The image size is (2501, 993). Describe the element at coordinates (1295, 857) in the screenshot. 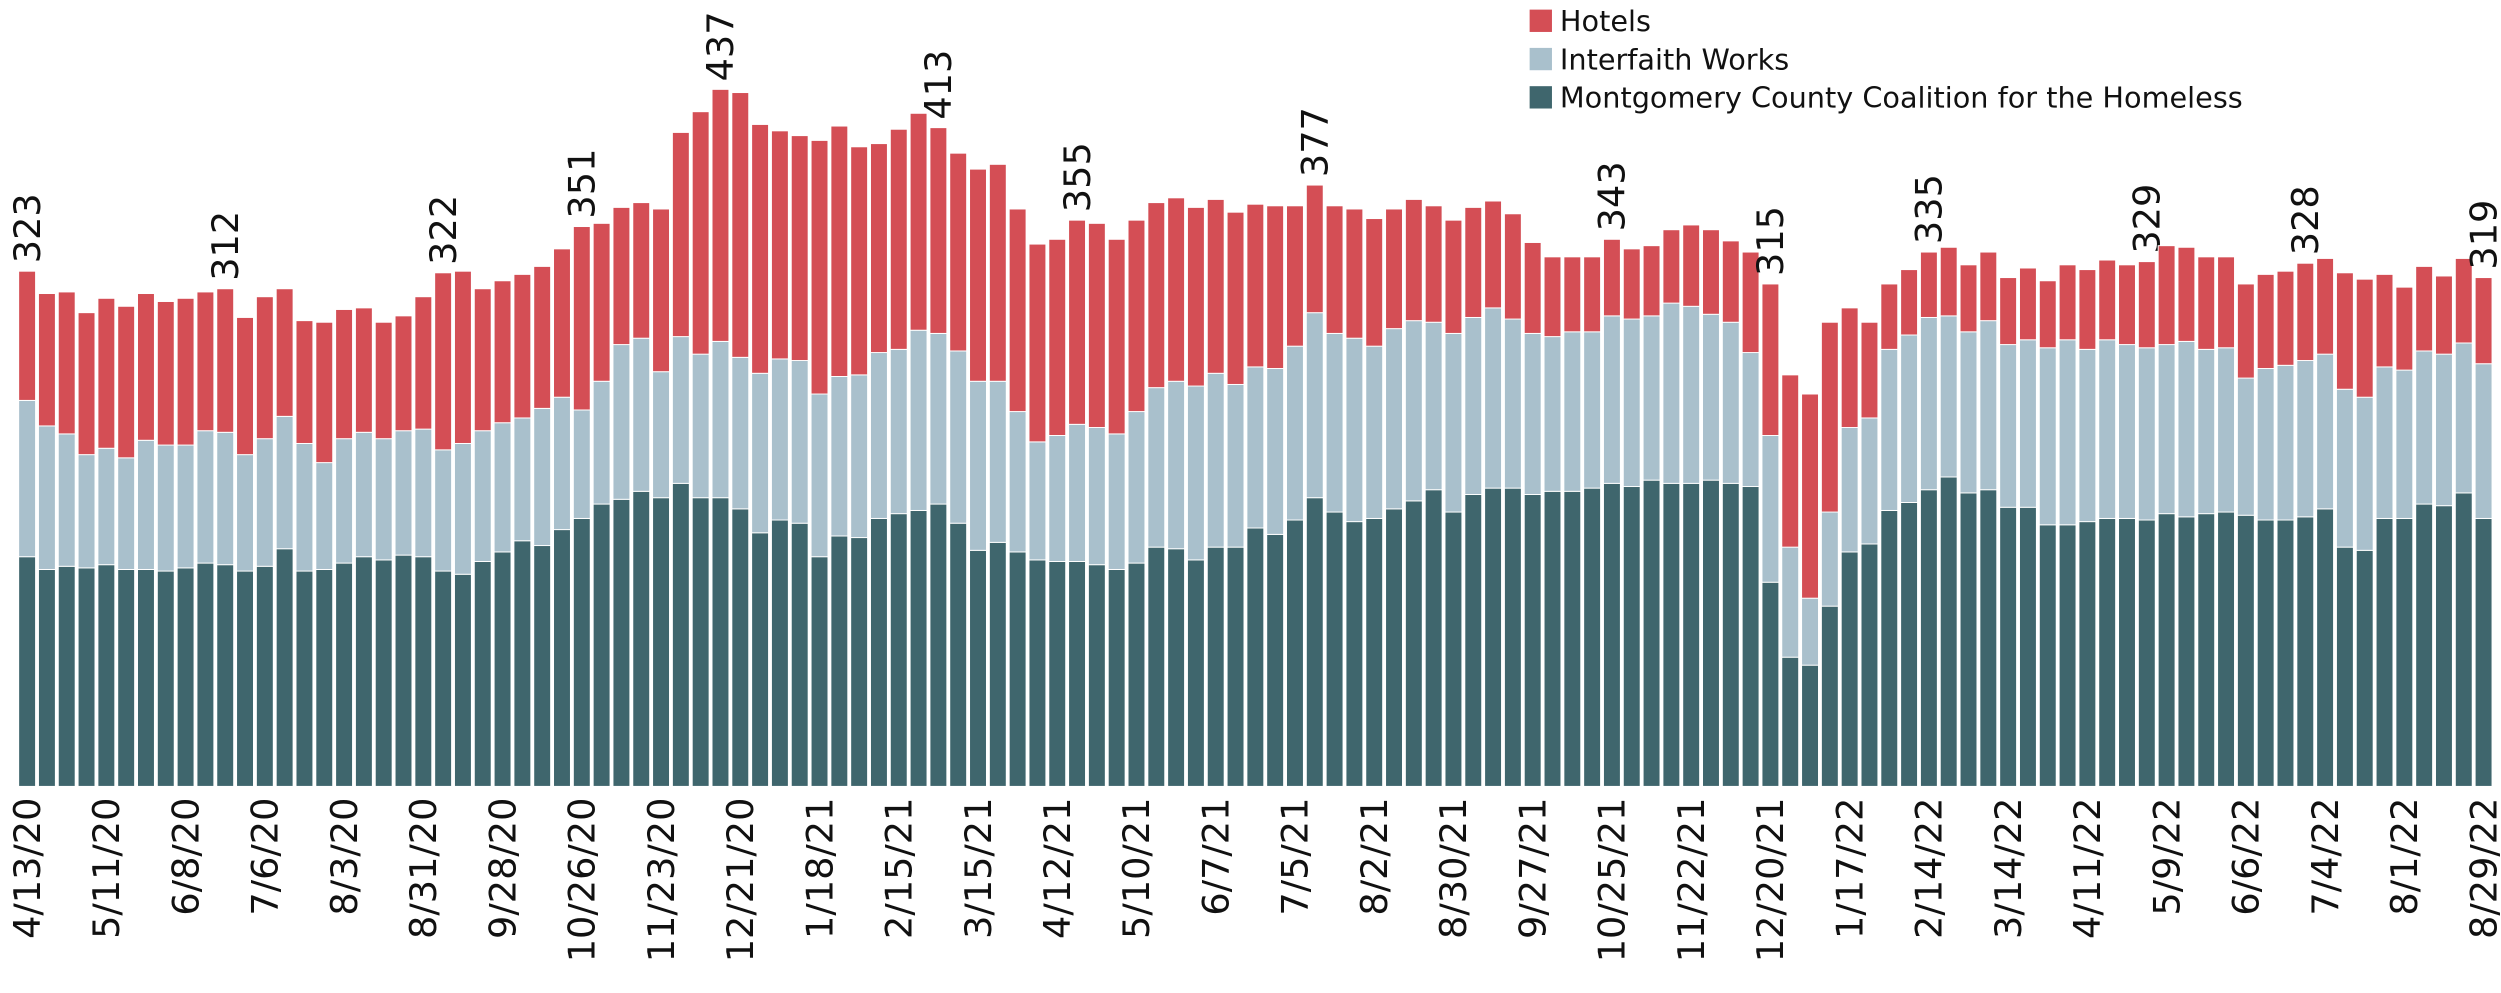

I see `x-tick-label: 7/5/21` at that location.